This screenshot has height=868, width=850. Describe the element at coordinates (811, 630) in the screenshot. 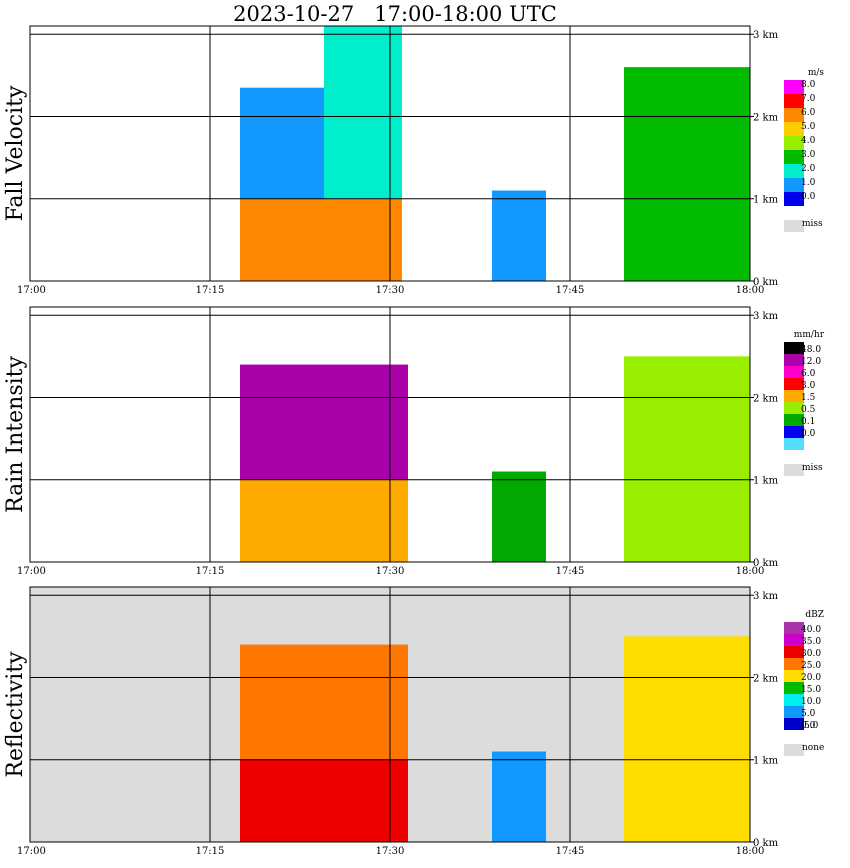

I see `legend-level: 40.0` at that location.